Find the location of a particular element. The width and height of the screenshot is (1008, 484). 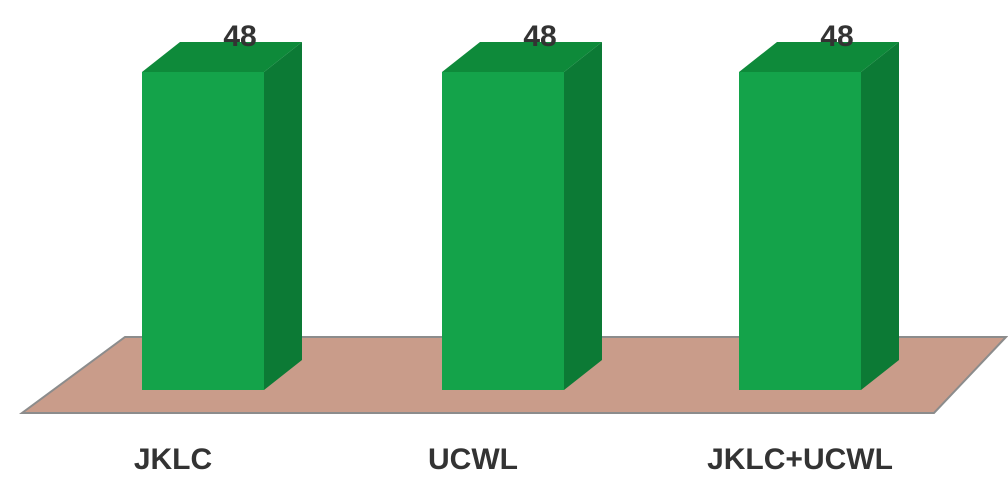

data-label-2: 48 is located at coordinates (539, 36).